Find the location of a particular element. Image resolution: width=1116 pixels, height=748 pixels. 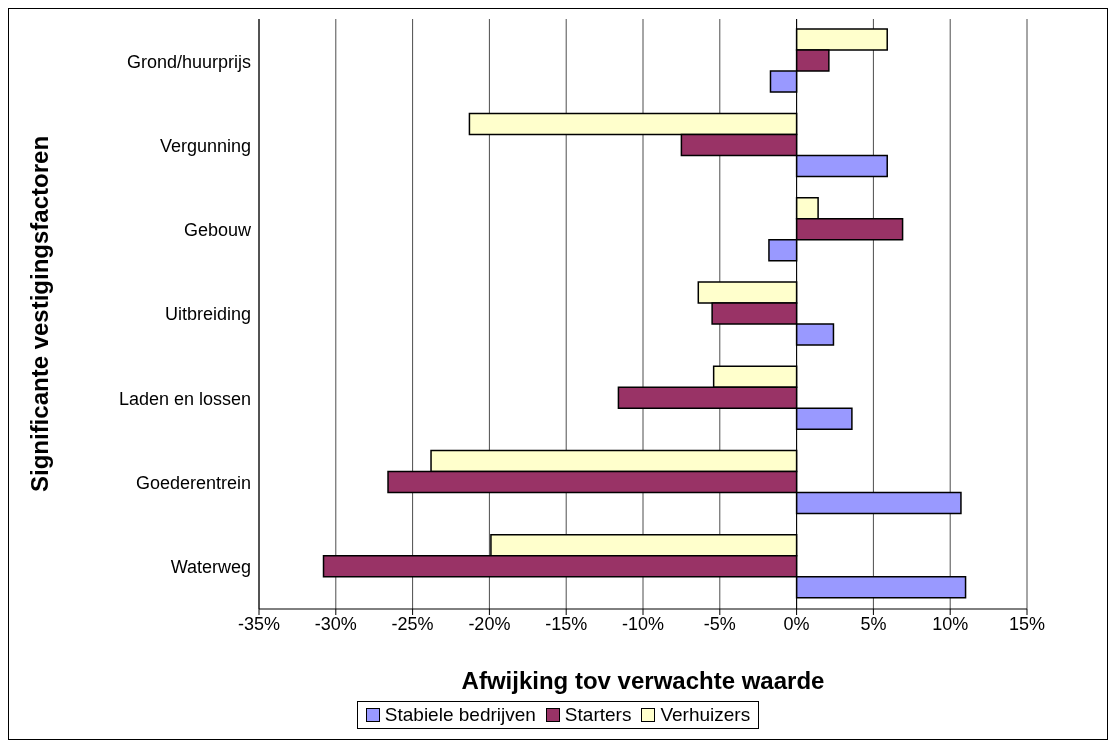

x-tick-label: -15% is located at coordinates (566, 623).